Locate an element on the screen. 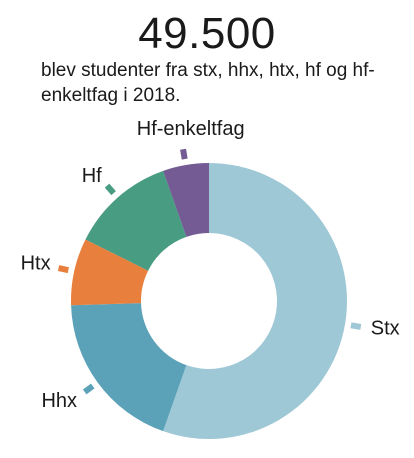 This screenshot has width=414, height=458. tick-htx is located at coordinates (63, 269).